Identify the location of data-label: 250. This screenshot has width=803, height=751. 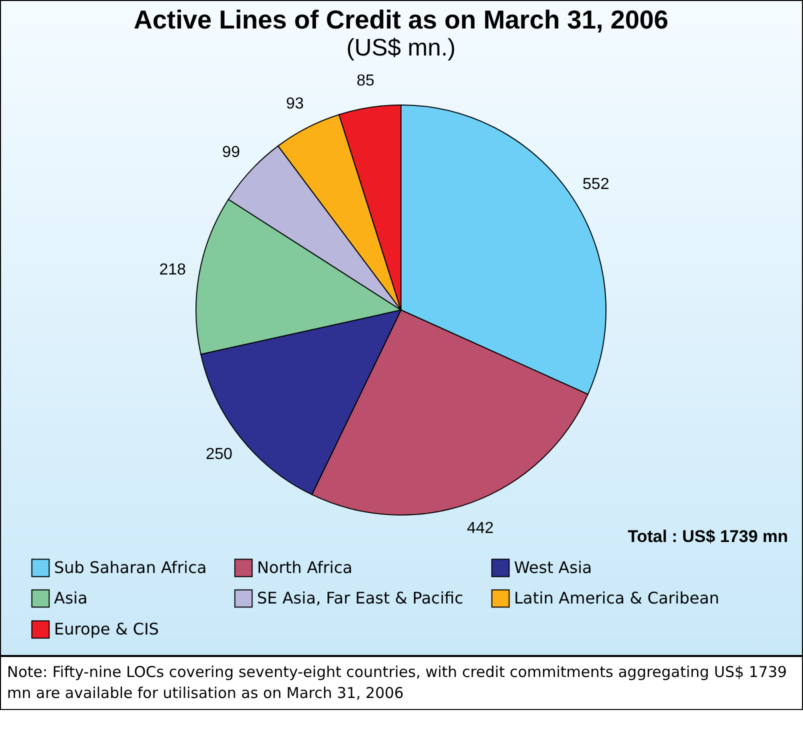
(219, 454).